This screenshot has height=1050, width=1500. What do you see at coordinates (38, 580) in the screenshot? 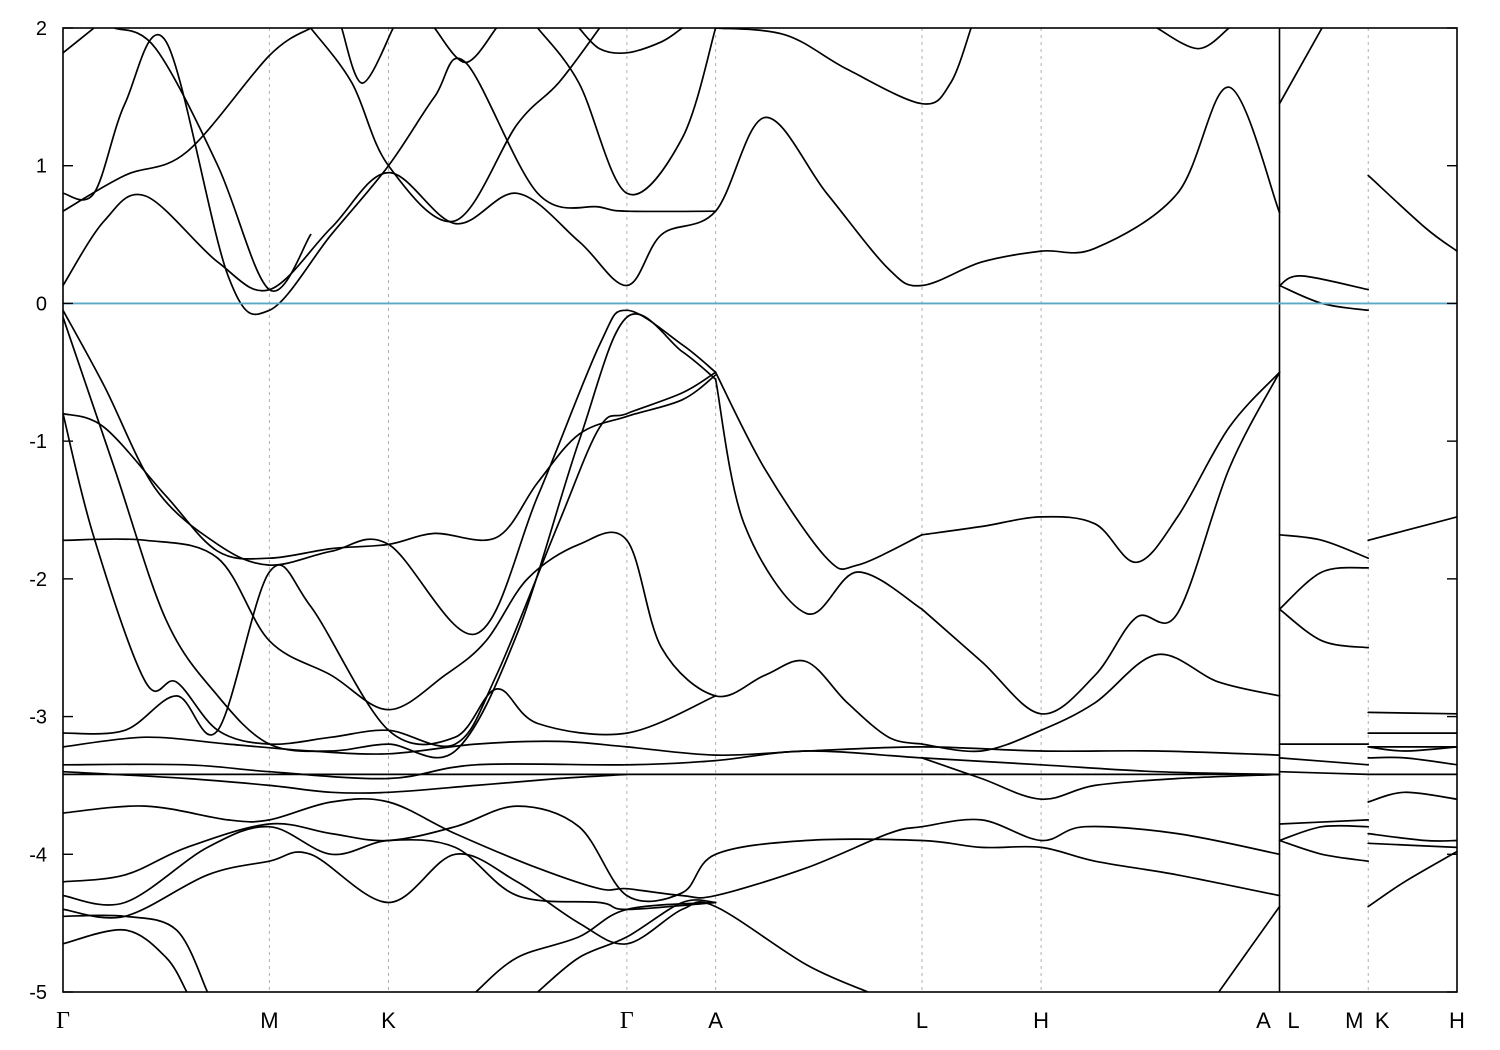
I see `y-tick-label: -2` at bounding box center [38, 580].